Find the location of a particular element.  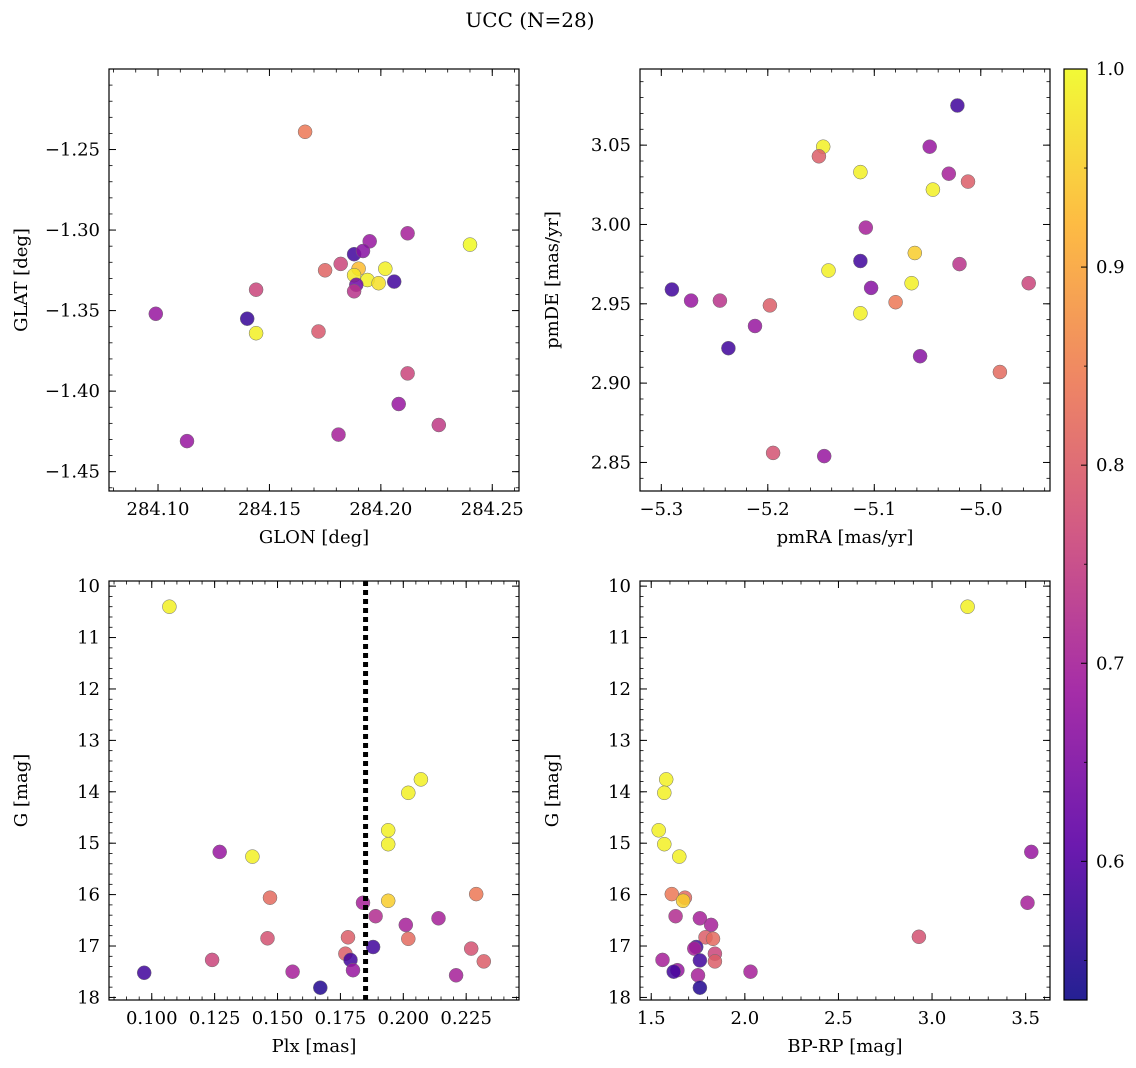

x-tick-label: 0.200 is located at coordinates (404, 1018).